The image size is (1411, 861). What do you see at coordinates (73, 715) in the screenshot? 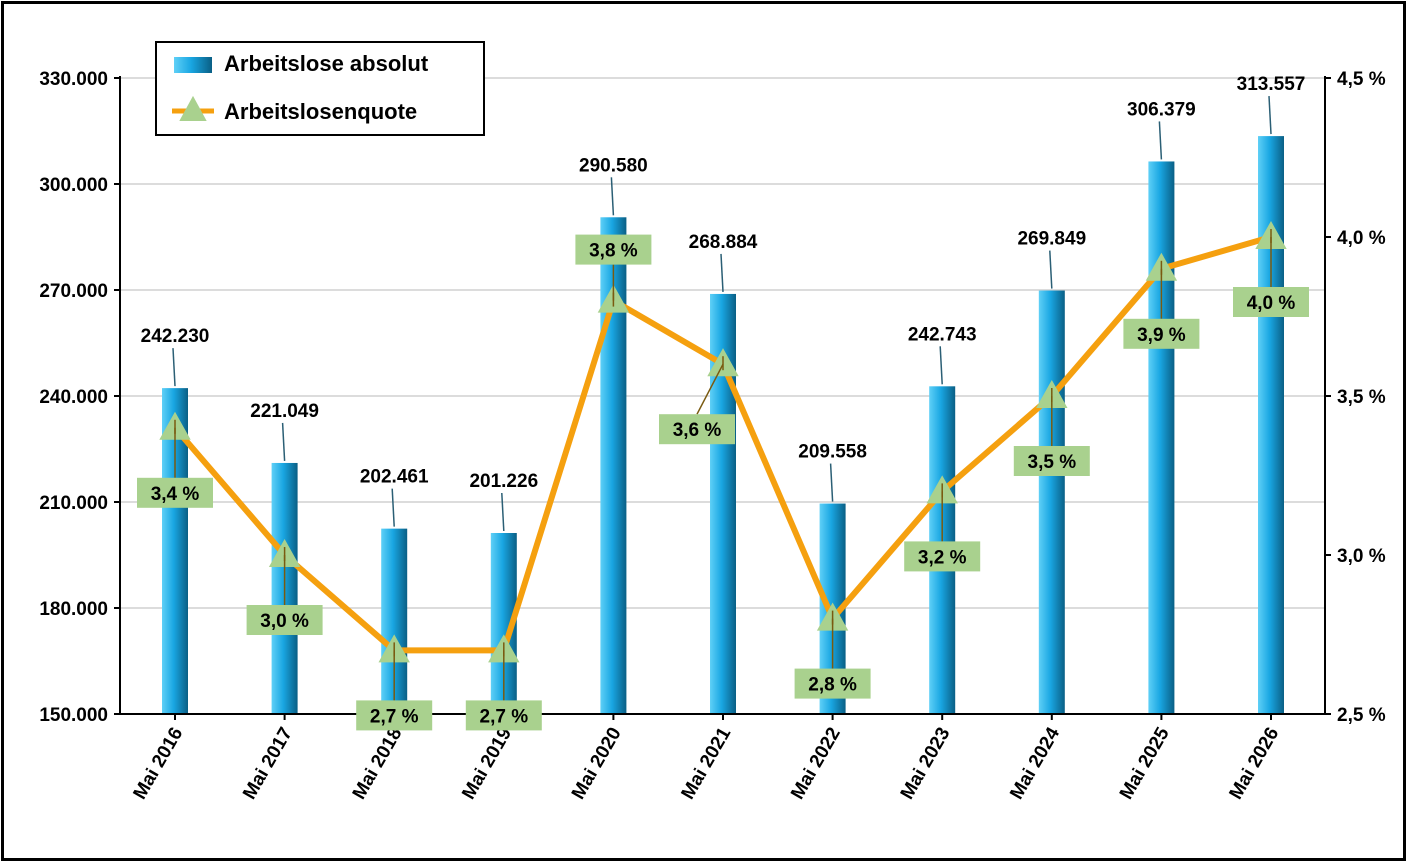
I see `left-tick-label: 150.000` at bounding box center [73, 715].